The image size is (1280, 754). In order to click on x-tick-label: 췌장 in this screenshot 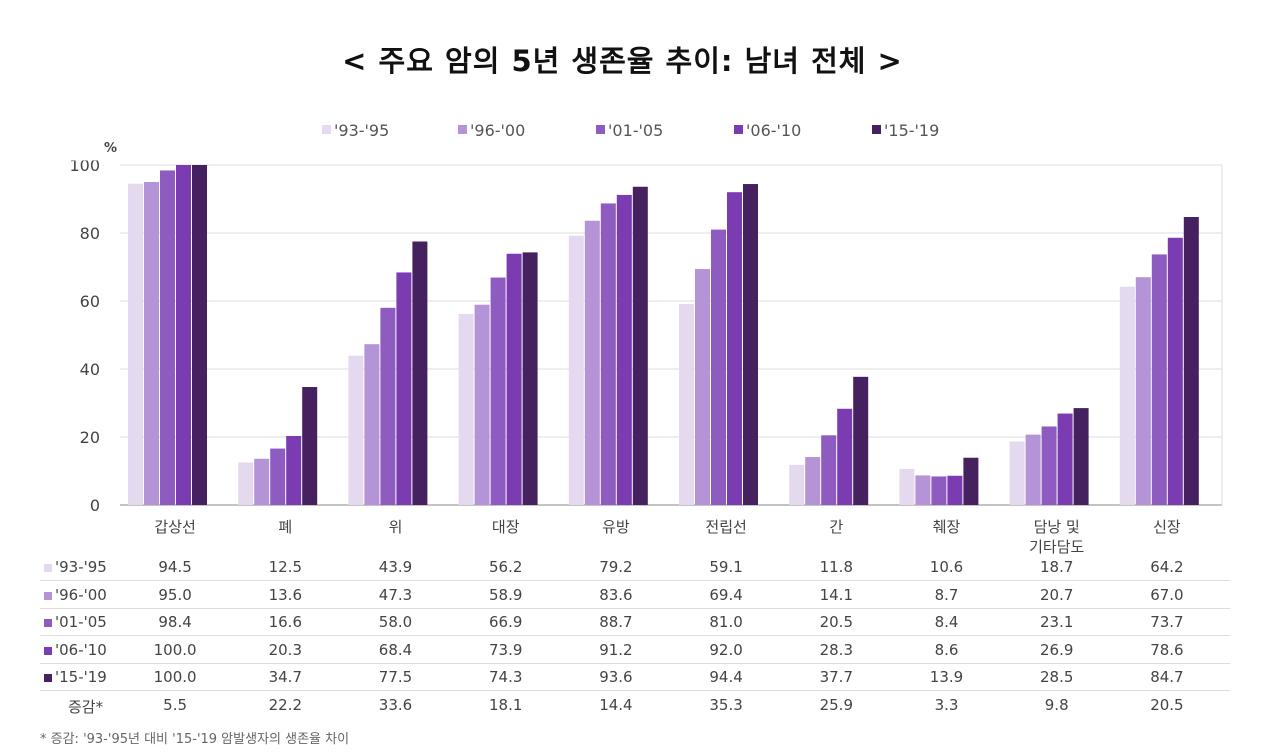, I will do `click(947, 527)`.